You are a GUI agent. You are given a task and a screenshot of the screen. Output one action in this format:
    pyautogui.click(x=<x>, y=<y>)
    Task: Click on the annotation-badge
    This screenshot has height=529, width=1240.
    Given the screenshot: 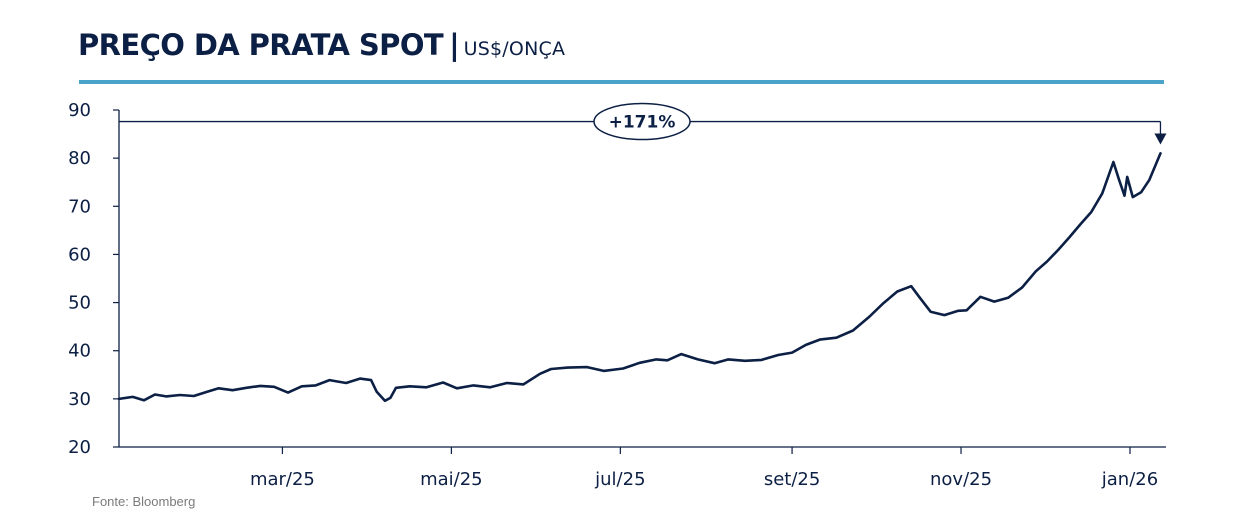 What is the action you would take?
    pyautogui.click(x=642, y=121)
    